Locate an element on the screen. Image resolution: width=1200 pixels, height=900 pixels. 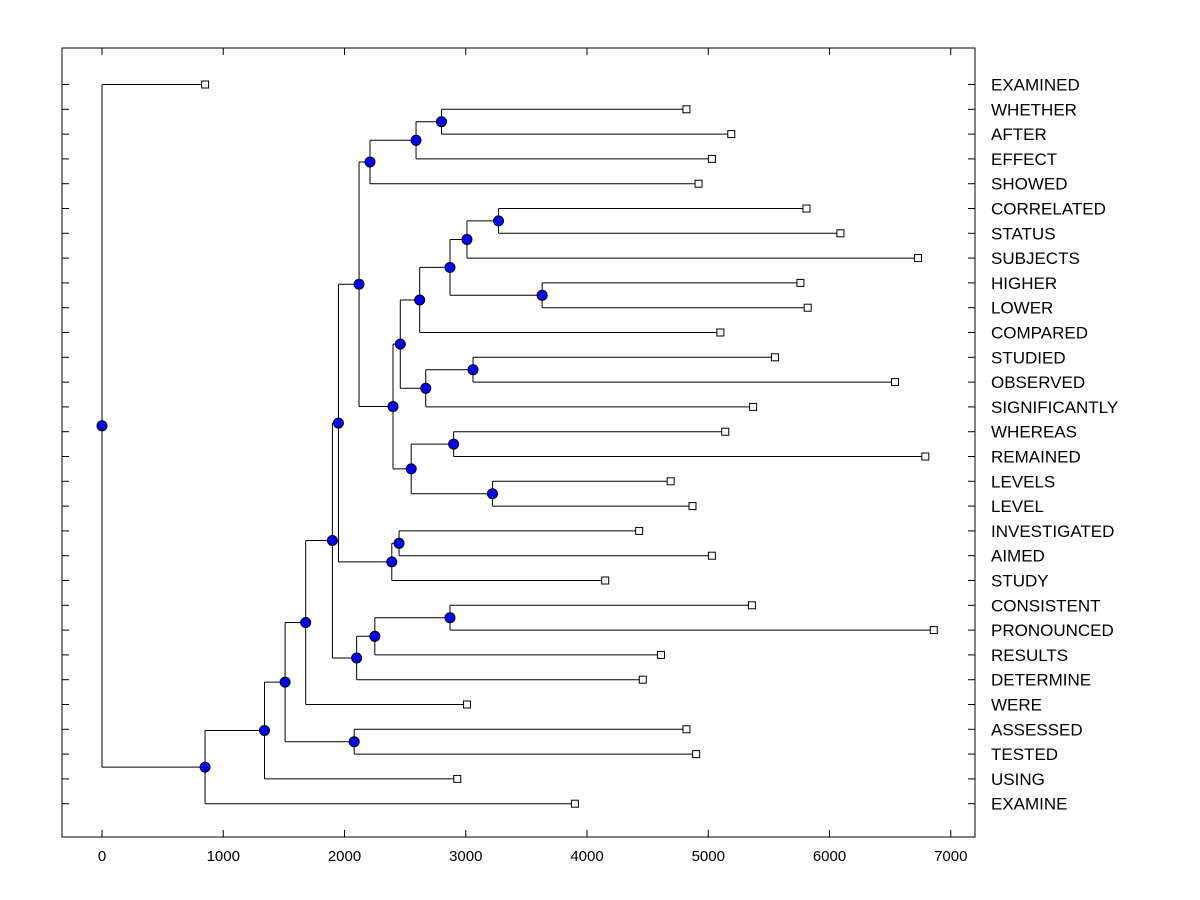
leaf-marker-results is located at coordinates (660, 654).